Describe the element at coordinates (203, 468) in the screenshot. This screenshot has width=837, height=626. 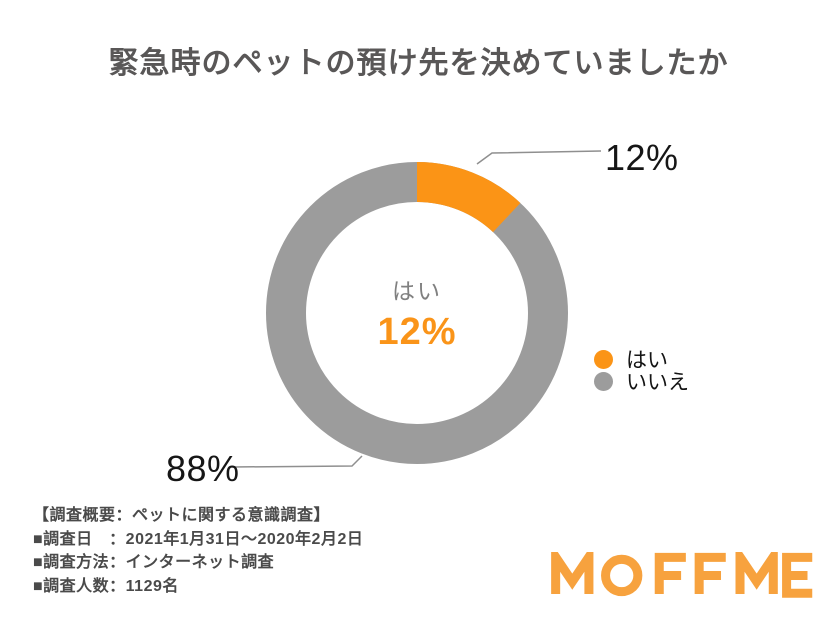
I see `callout-label-no: 88%` at that location.